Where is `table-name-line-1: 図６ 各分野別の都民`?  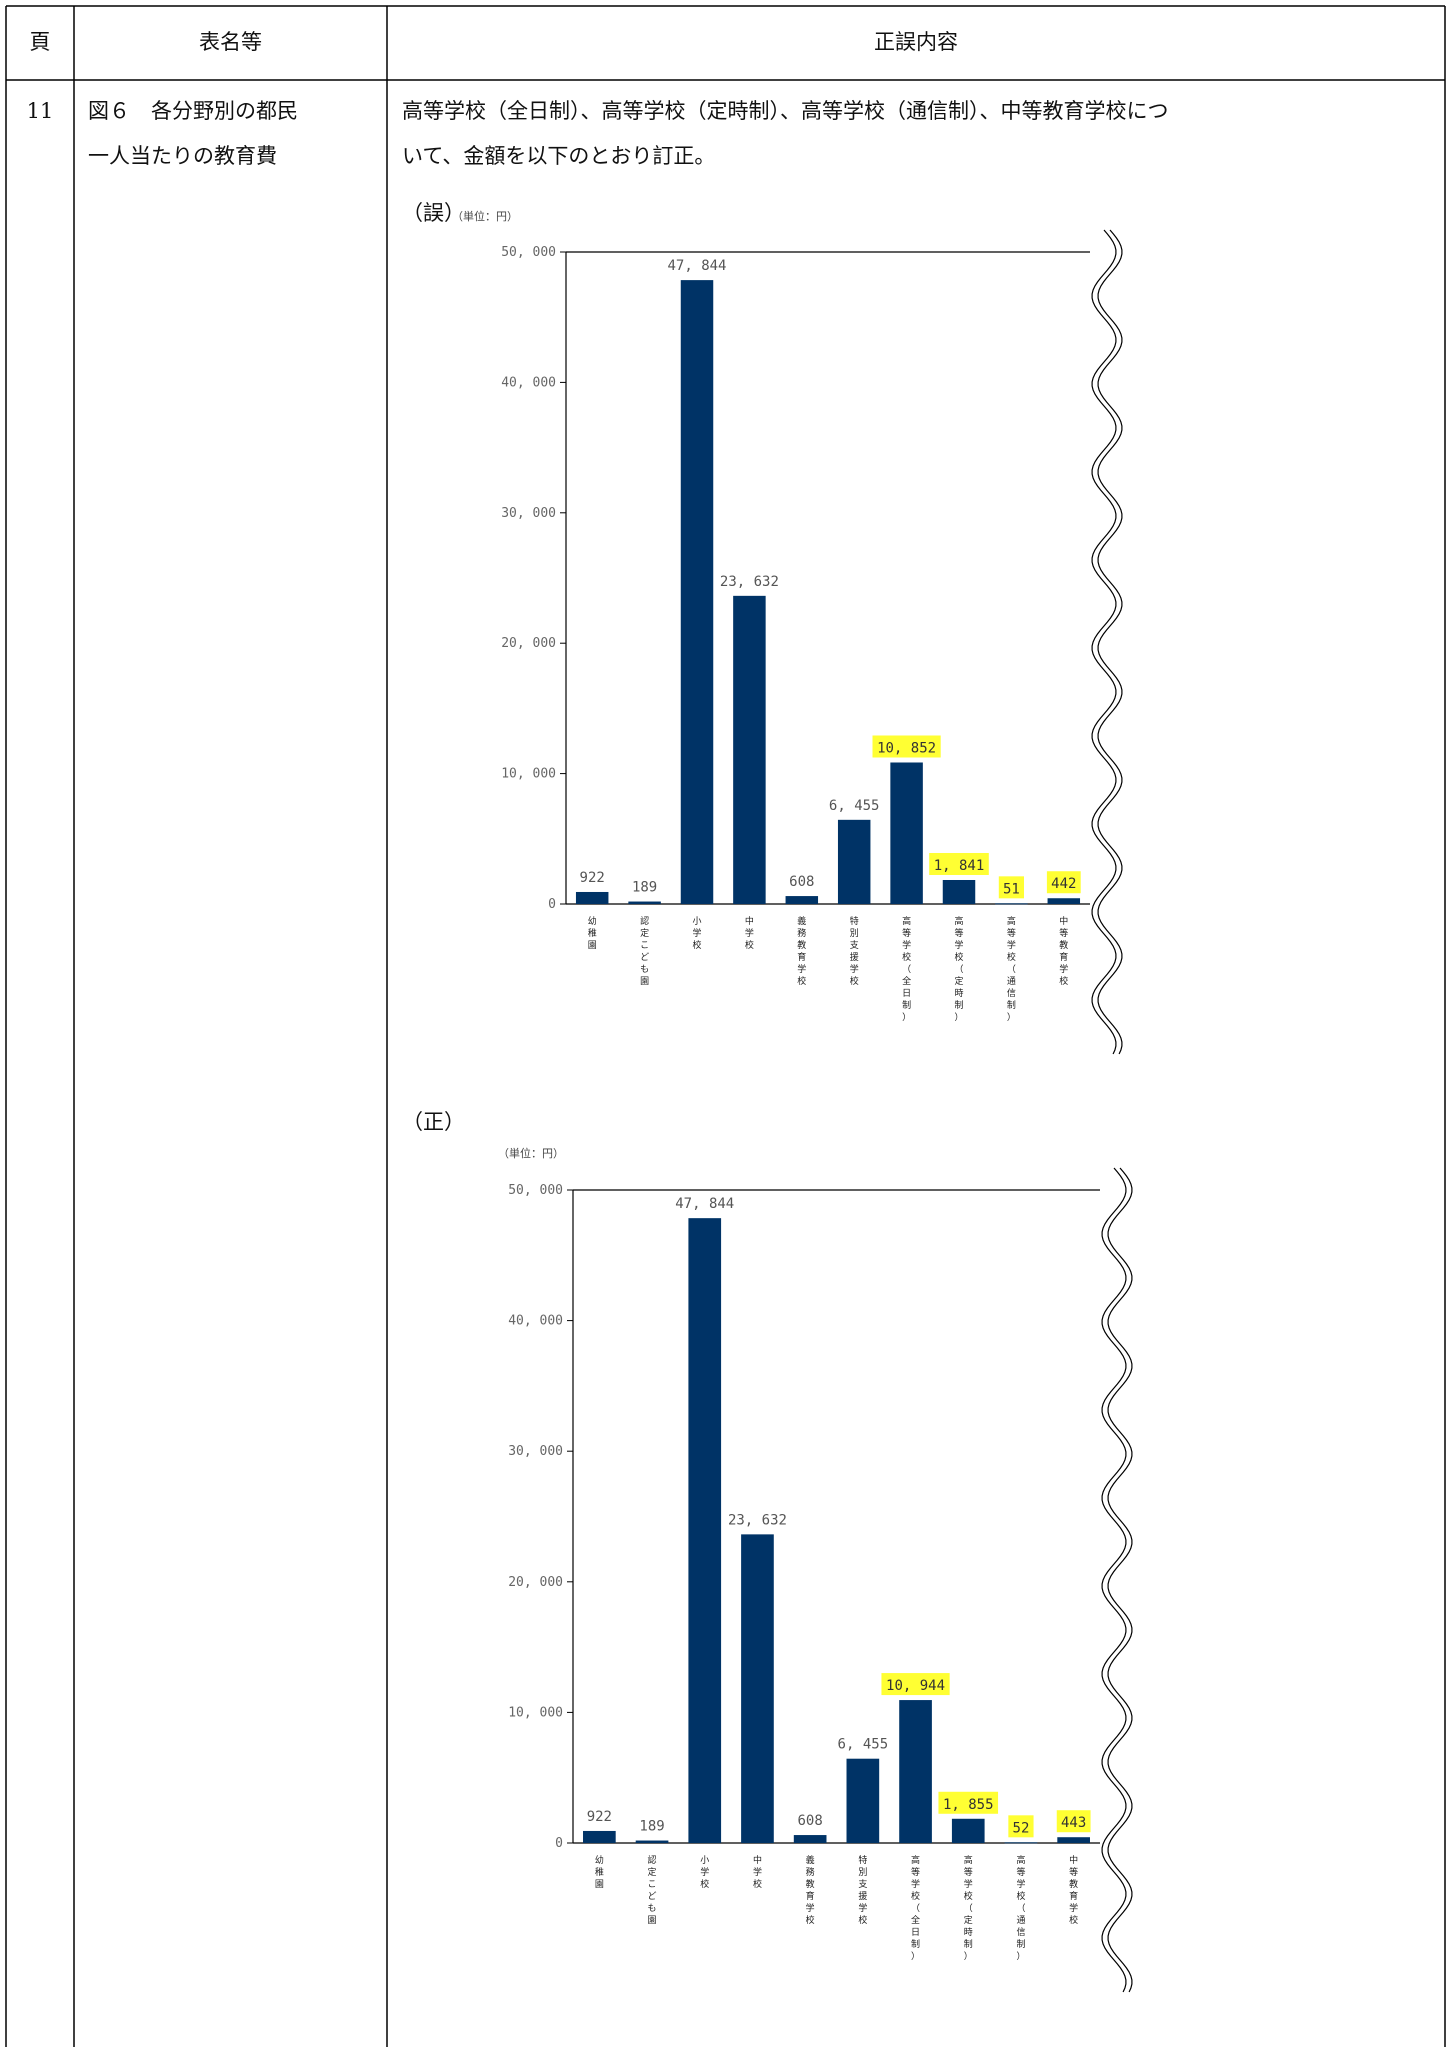 table-name-line-1: 図６ 各分野別の都民 is located at coordinates (193, 111).